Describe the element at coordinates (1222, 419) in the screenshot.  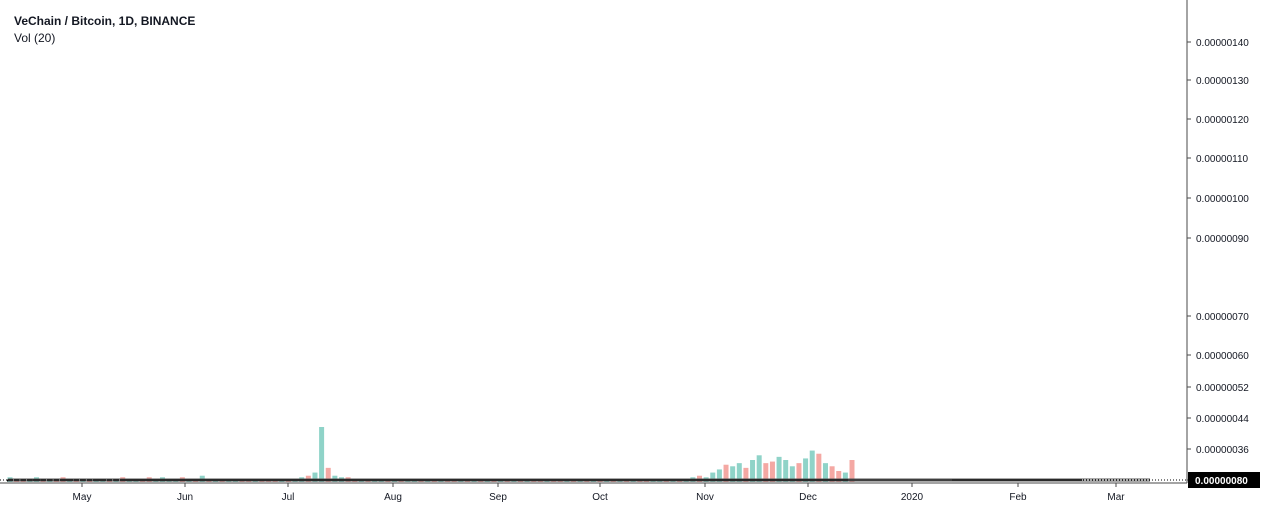
I see `y-tick-label: 0.00000044` at that location.